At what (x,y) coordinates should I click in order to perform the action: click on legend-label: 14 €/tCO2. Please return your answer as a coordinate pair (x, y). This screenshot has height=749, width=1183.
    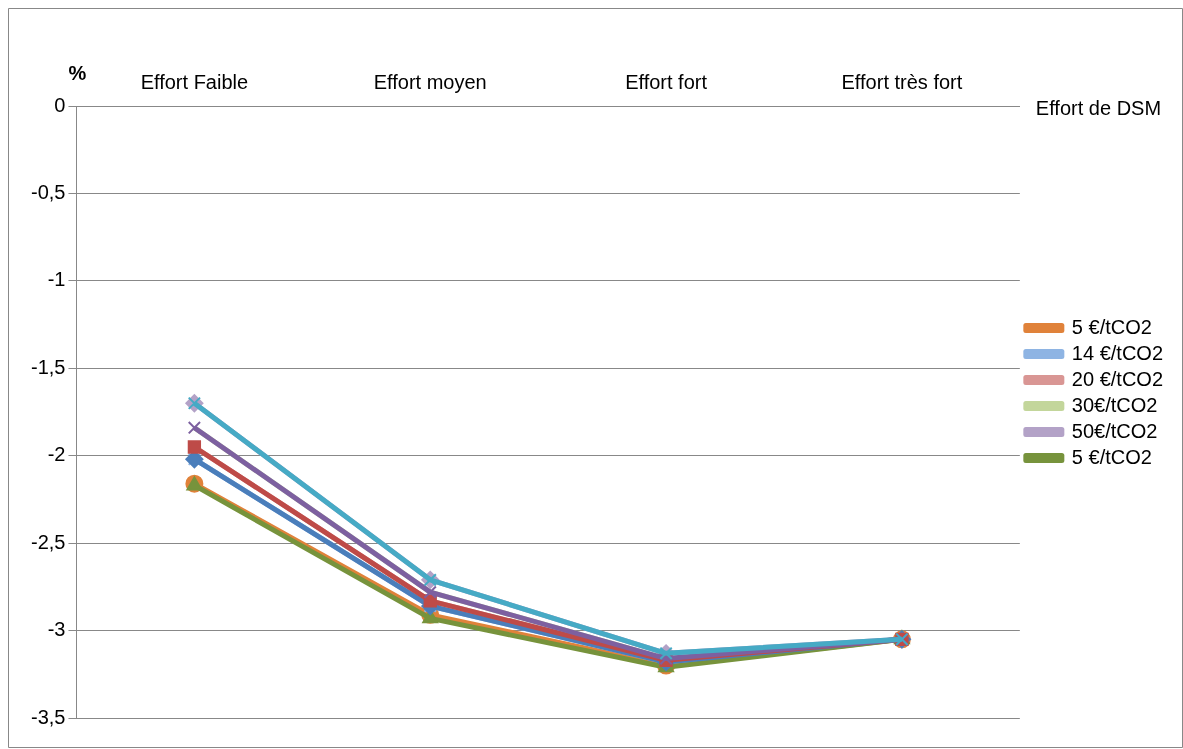
    Looking at the image, I should click on (1117, 352).